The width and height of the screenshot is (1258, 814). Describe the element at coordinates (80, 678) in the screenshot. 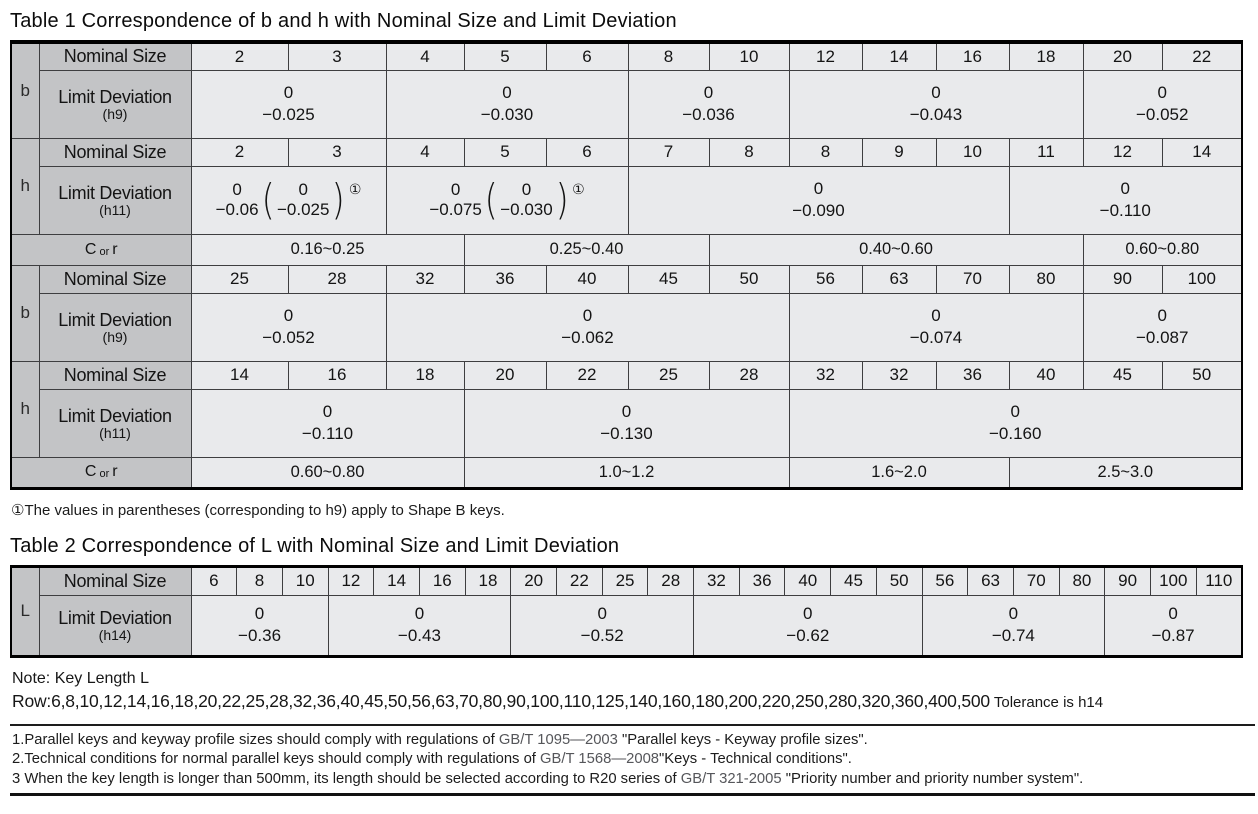

I see `note-title: Note: Key Length L` at that location.